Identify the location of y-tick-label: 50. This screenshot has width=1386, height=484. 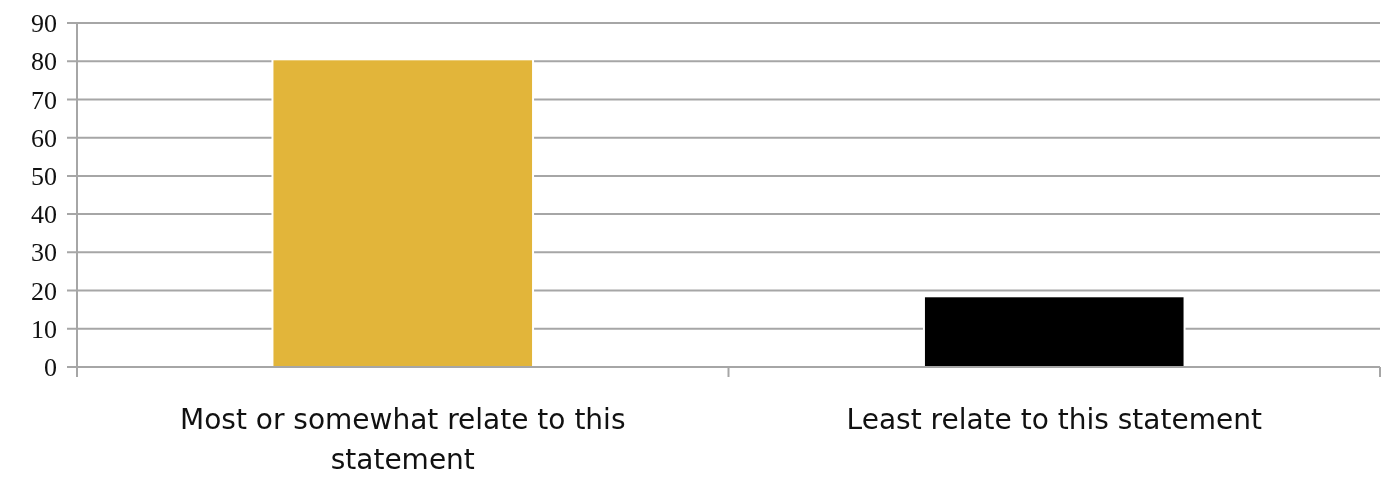
(44, 176).